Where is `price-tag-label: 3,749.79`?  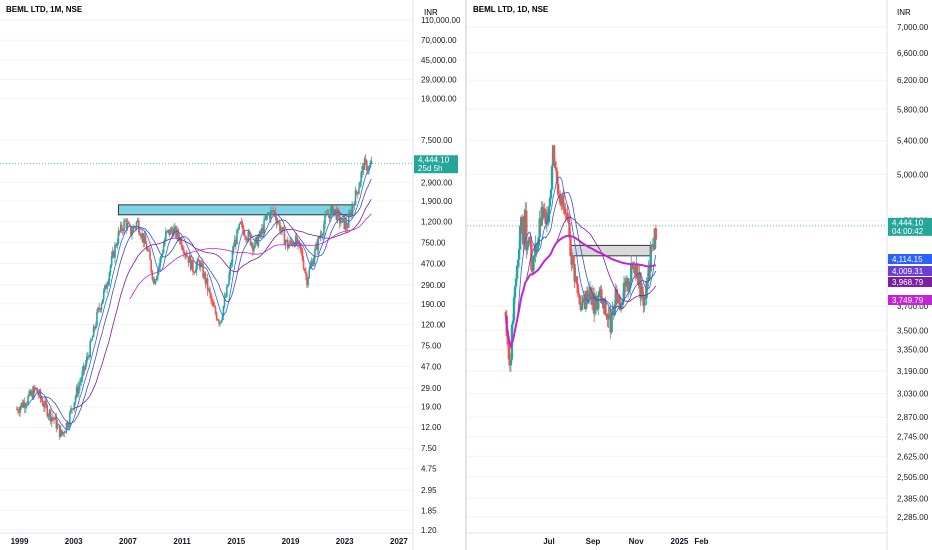
price-tag-label: 3,749.79 is located at coordinates (908, 300).